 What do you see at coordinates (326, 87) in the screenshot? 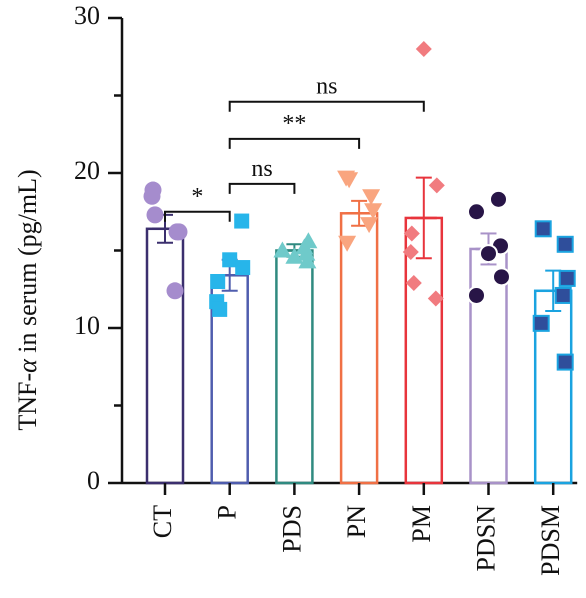
I see `significance-label-p-pm: ns` at bounding box center [326, 87].